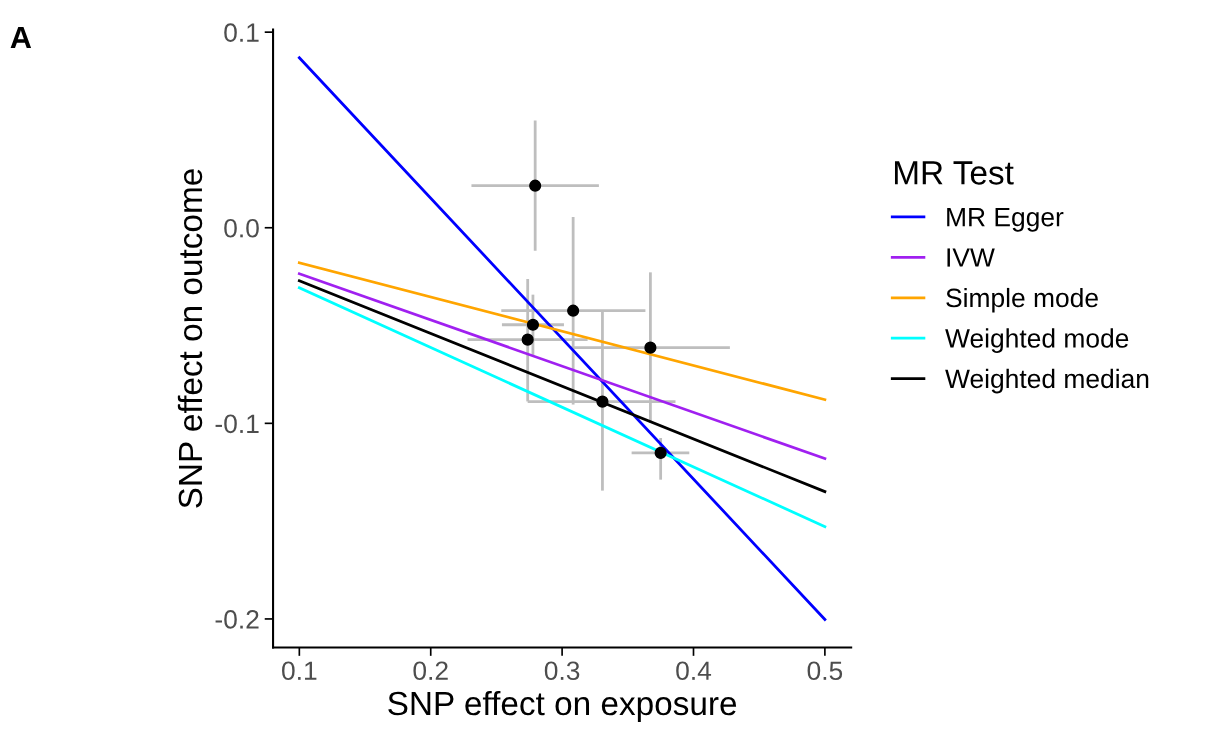 This screenshot has height=740, width=1230. I want to click on legend-label: IVW, so click(971, 257).